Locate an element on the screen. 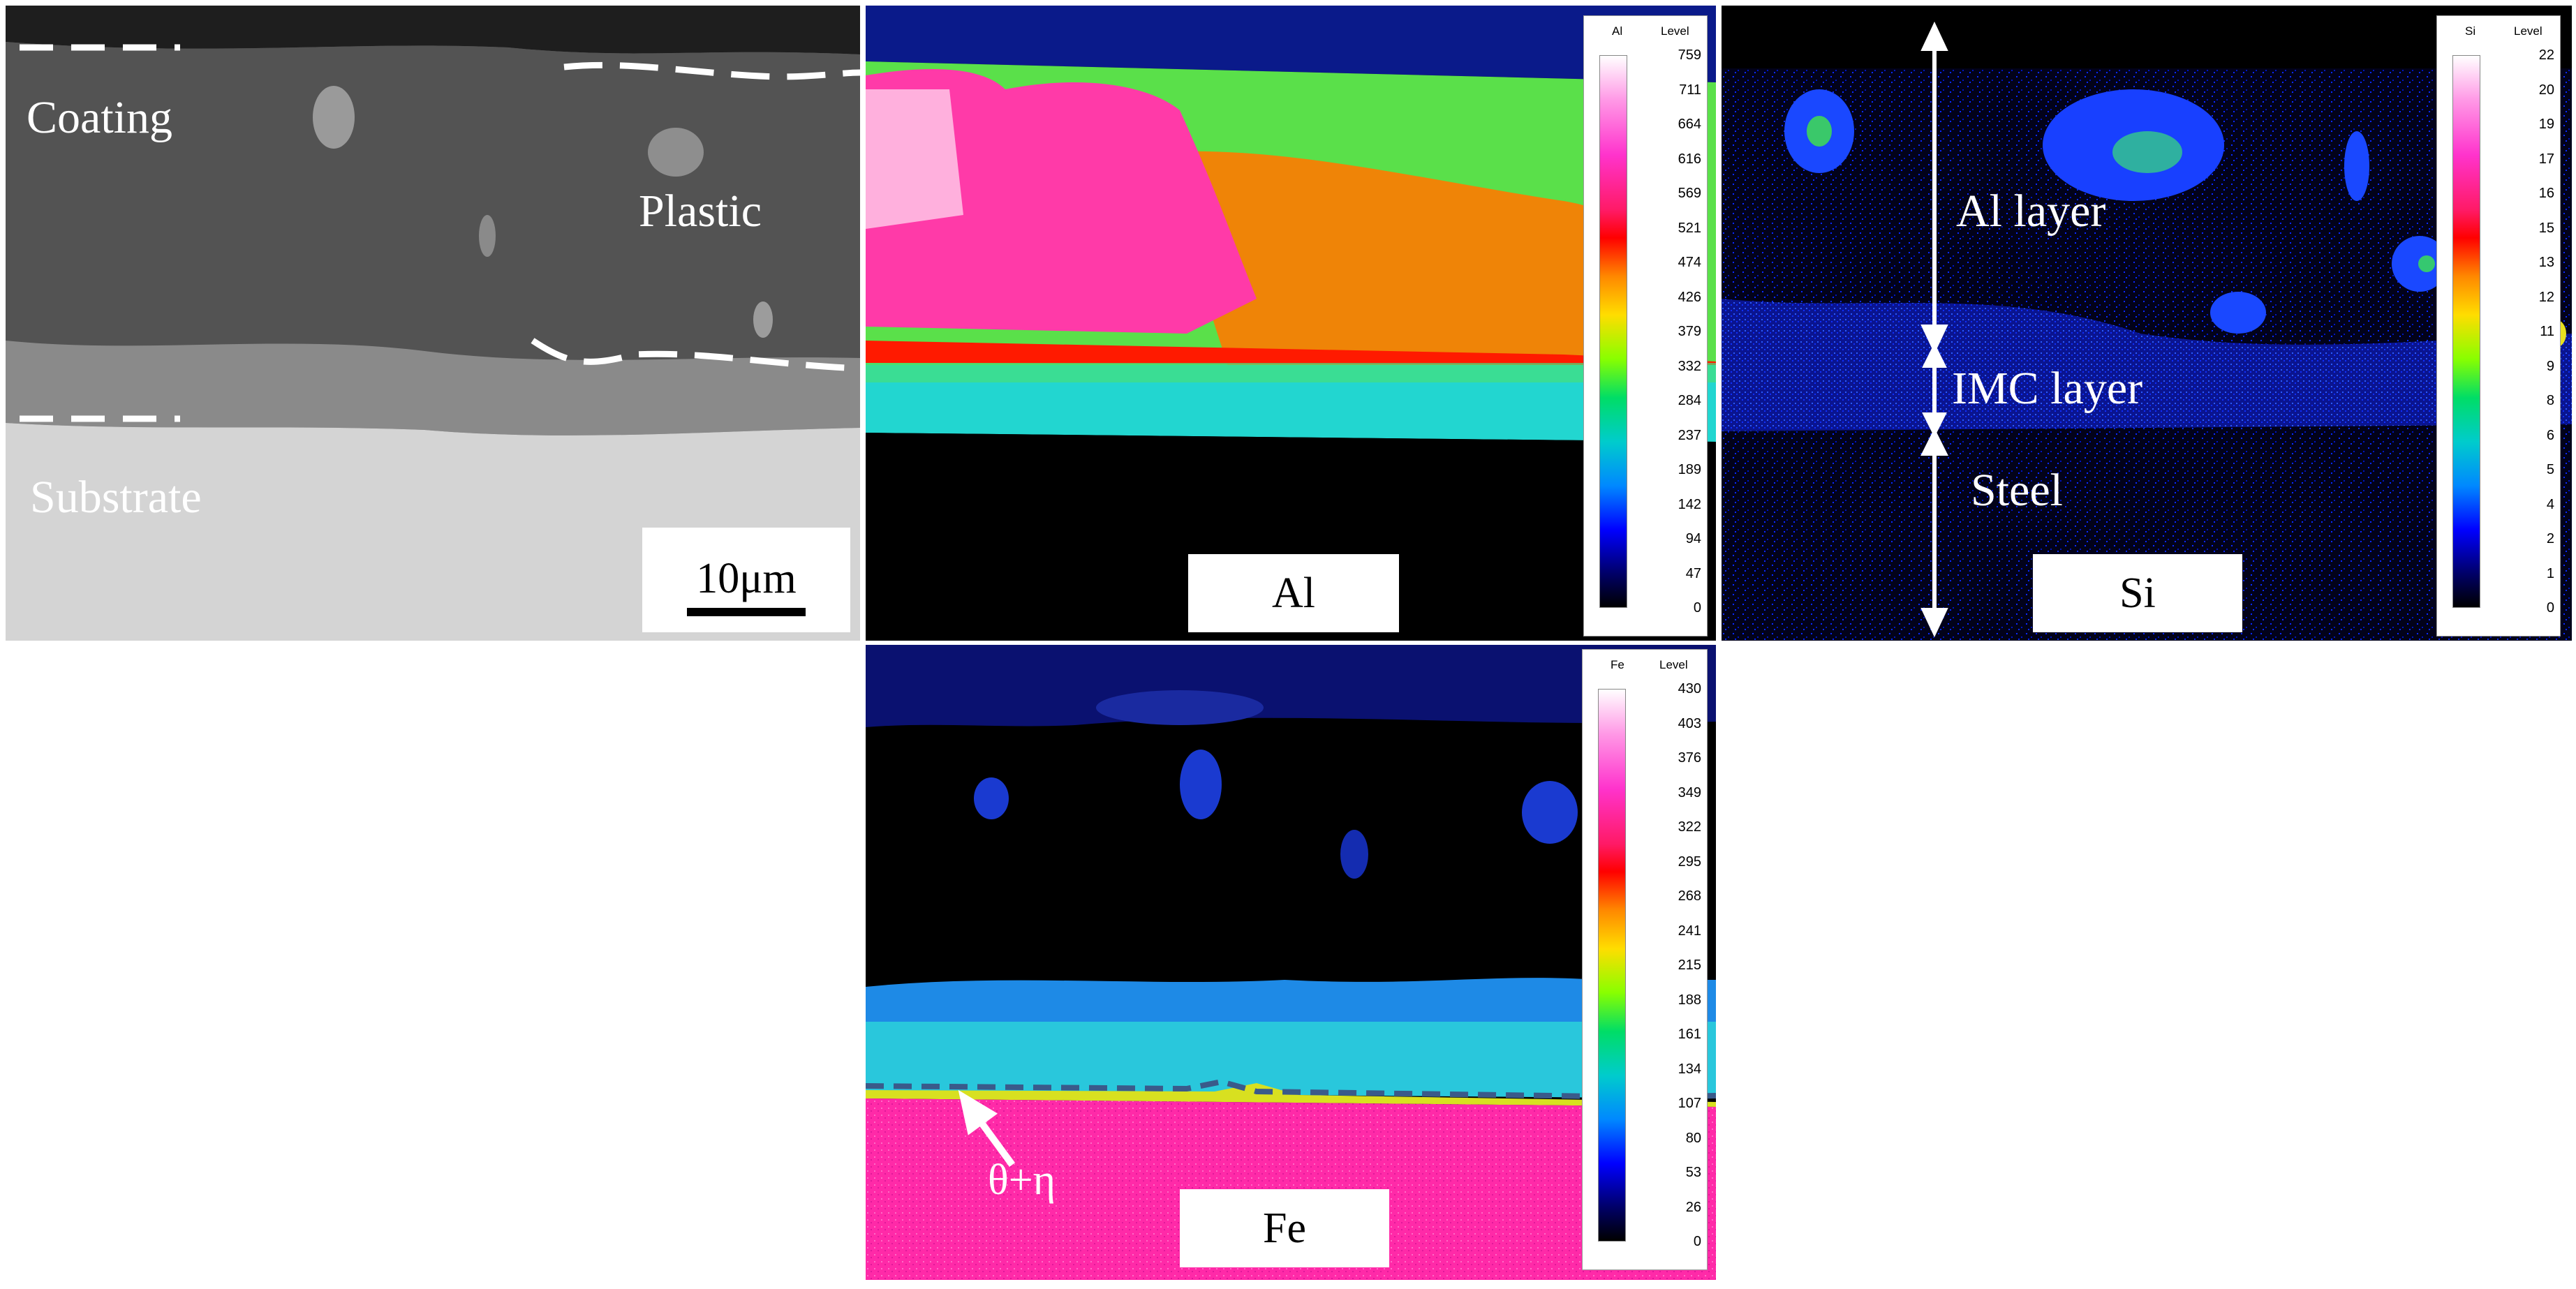  si-colorbar-level: Level is located at coordinates (2528, 31).